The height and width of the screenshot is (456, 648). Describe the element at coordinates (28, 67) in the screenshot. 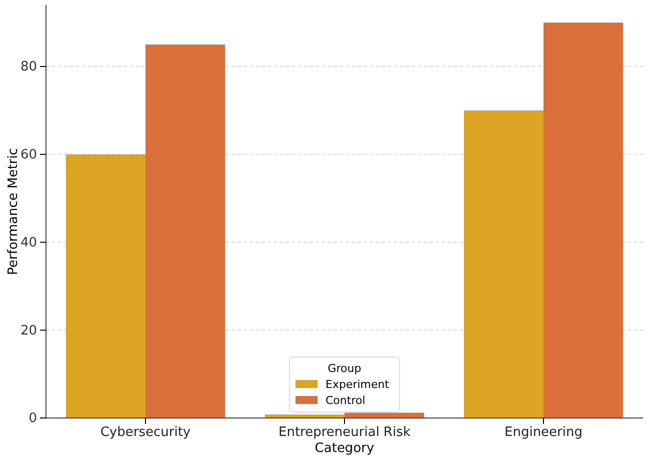

I see `y-tick-label: 80` at that location.